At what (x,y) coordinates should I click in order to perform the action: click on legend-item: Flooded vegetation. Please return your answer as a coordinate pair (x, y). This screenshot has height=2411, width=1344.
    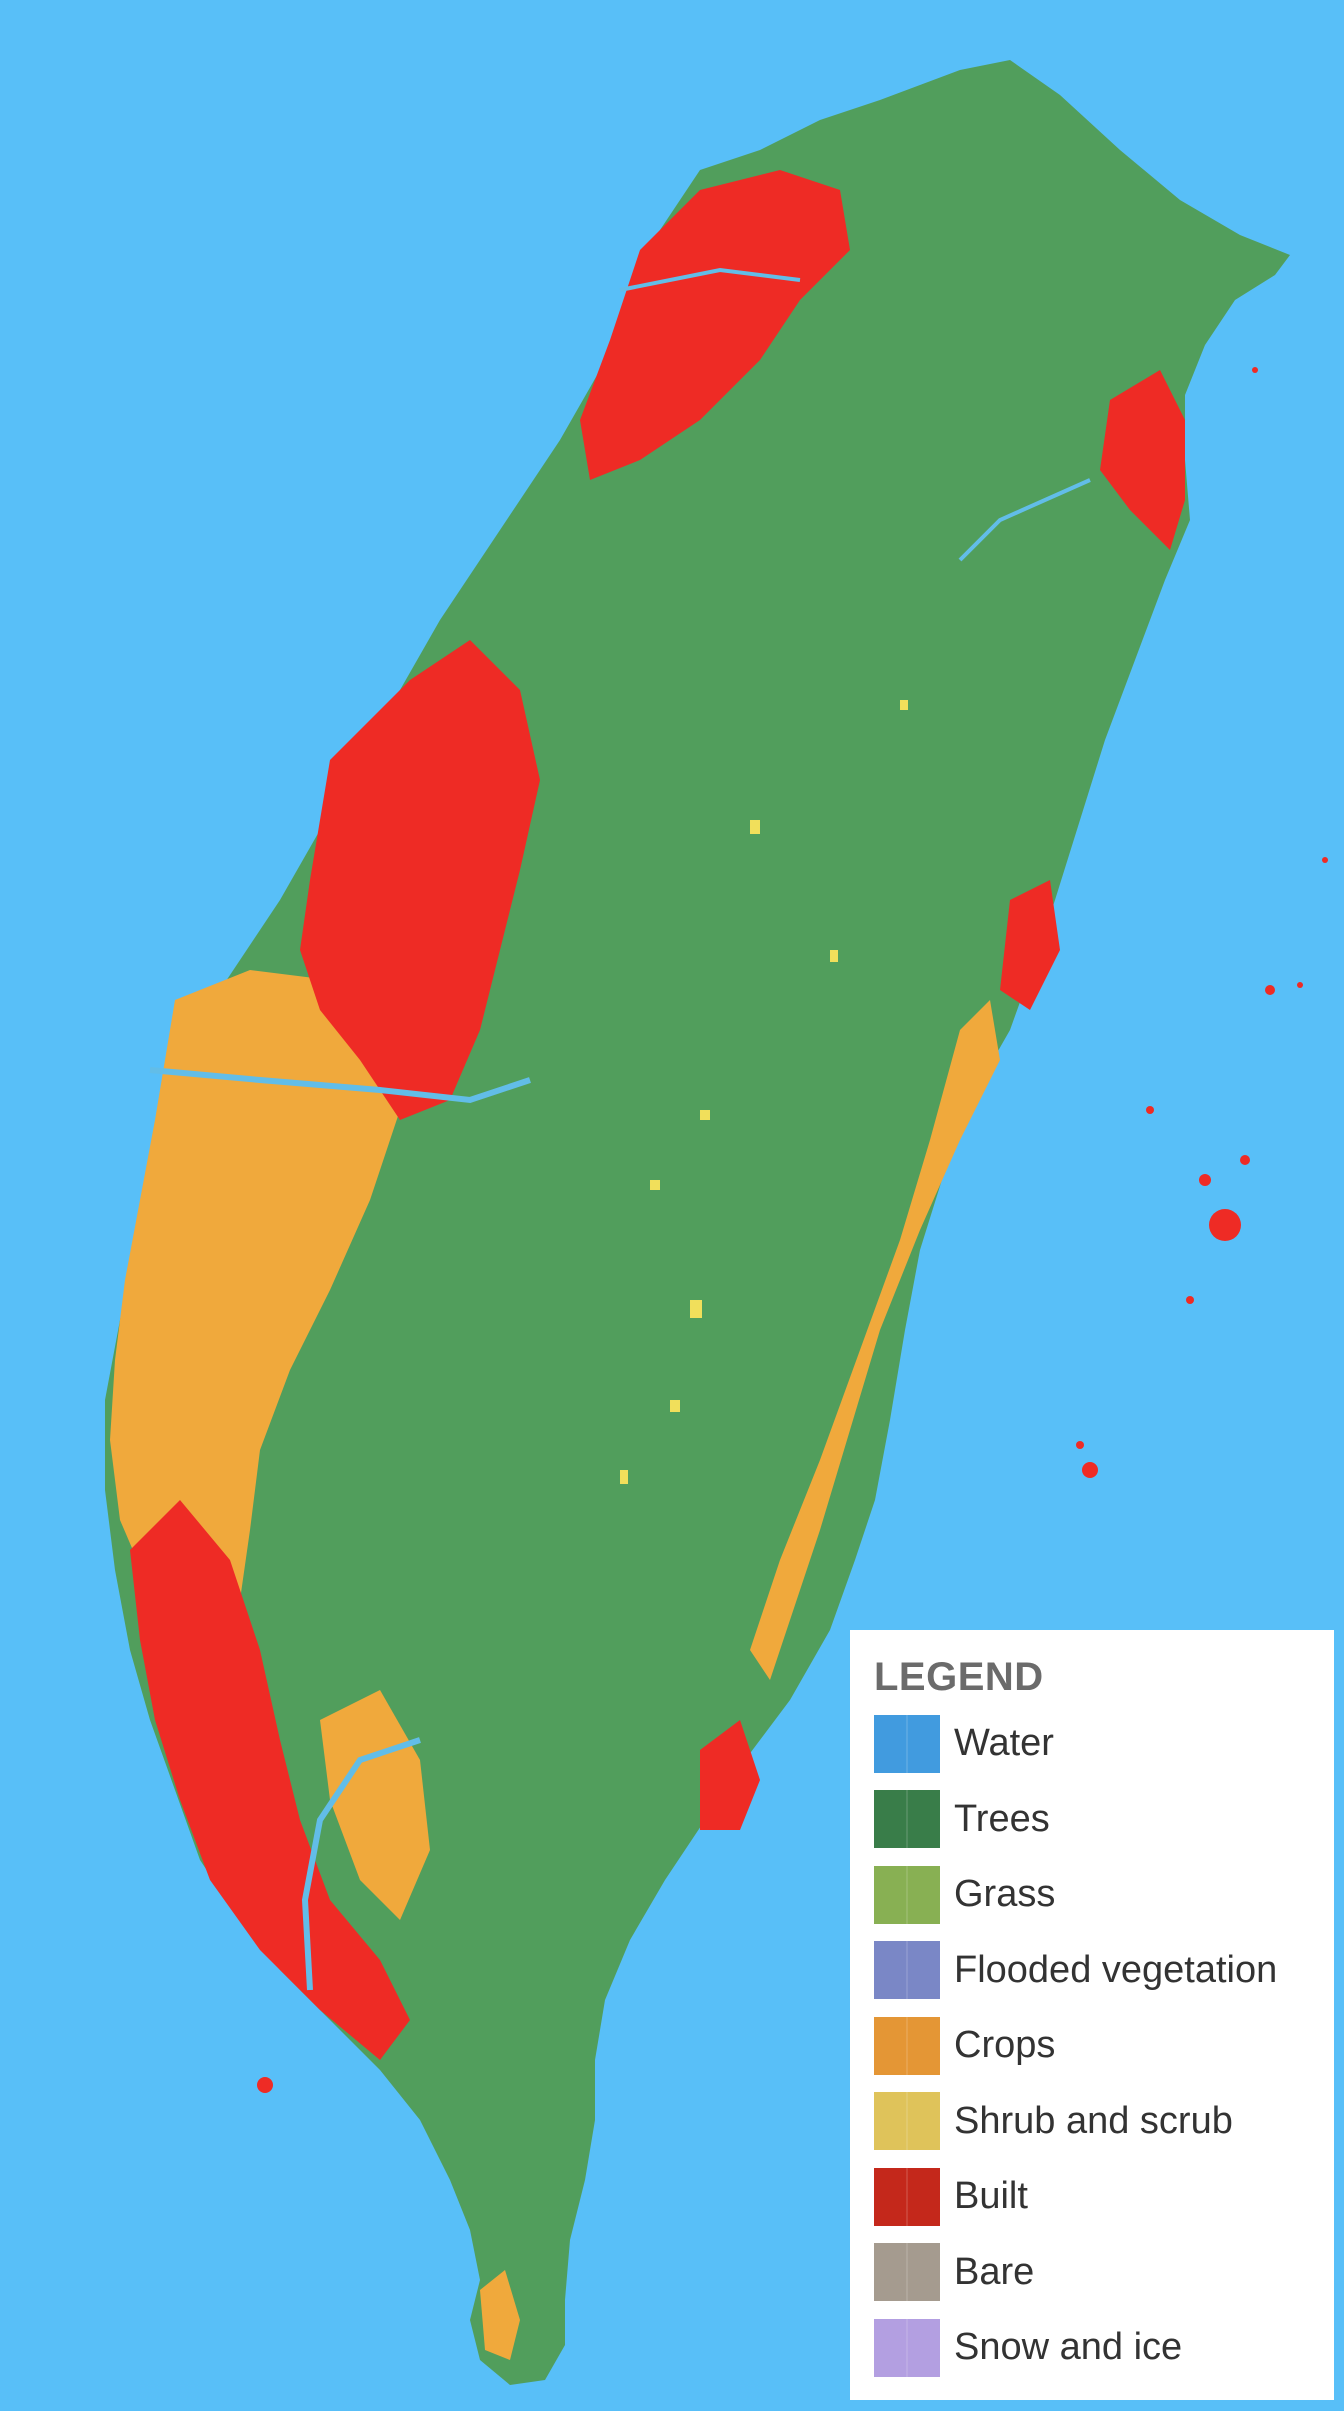
    Looking at the image, I should click on (1104, 1971).